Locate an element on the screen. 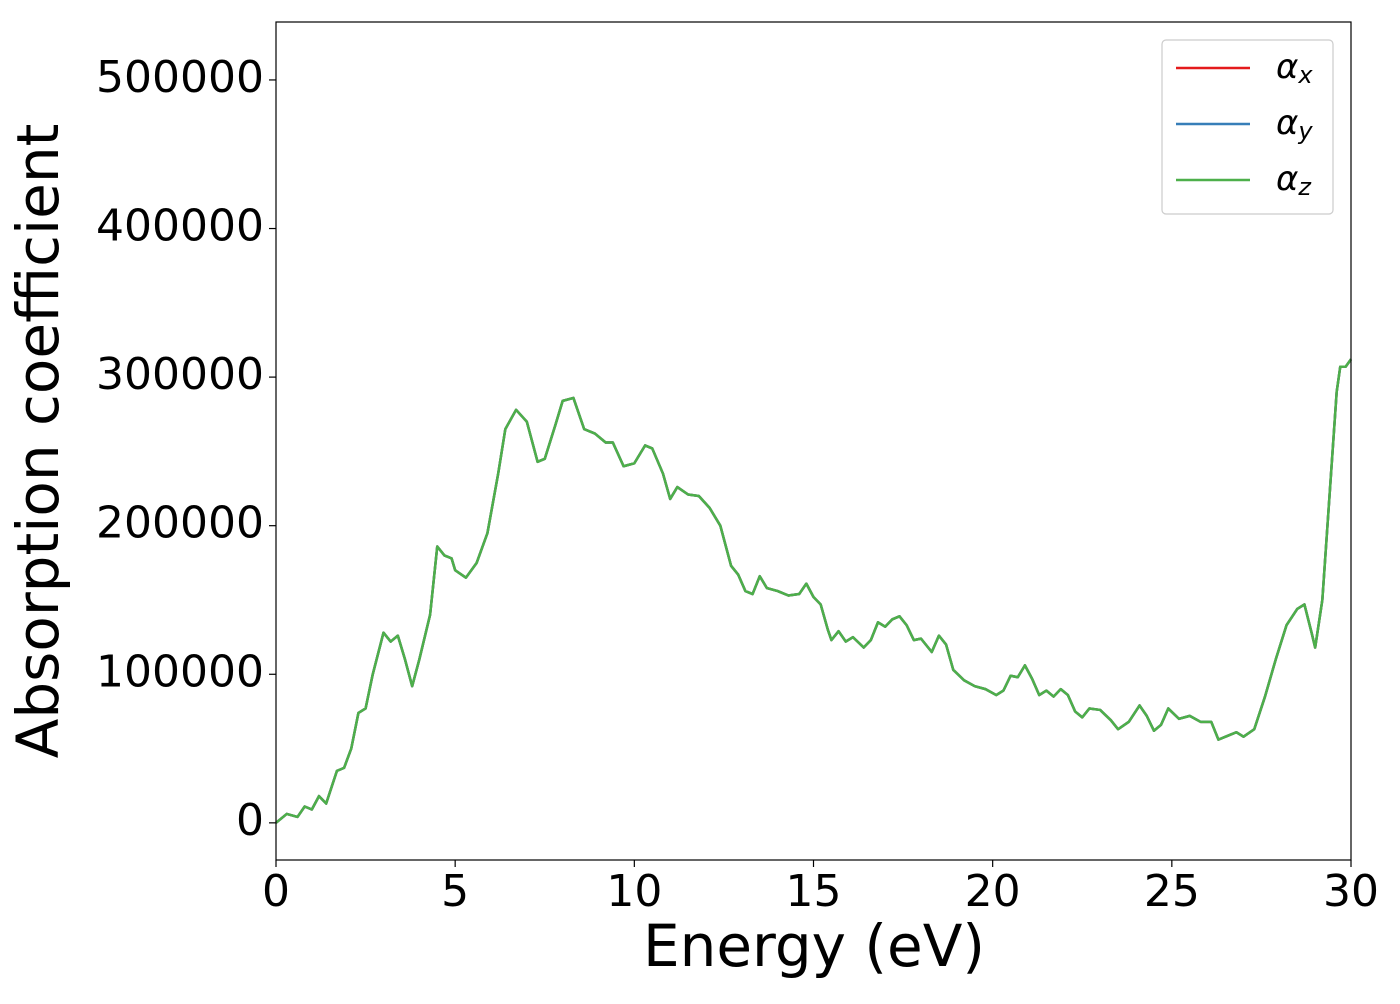 The width and height of the screenshot is (1400, 1004). x-tick-label: 5 is located at coordinates (455, 891).